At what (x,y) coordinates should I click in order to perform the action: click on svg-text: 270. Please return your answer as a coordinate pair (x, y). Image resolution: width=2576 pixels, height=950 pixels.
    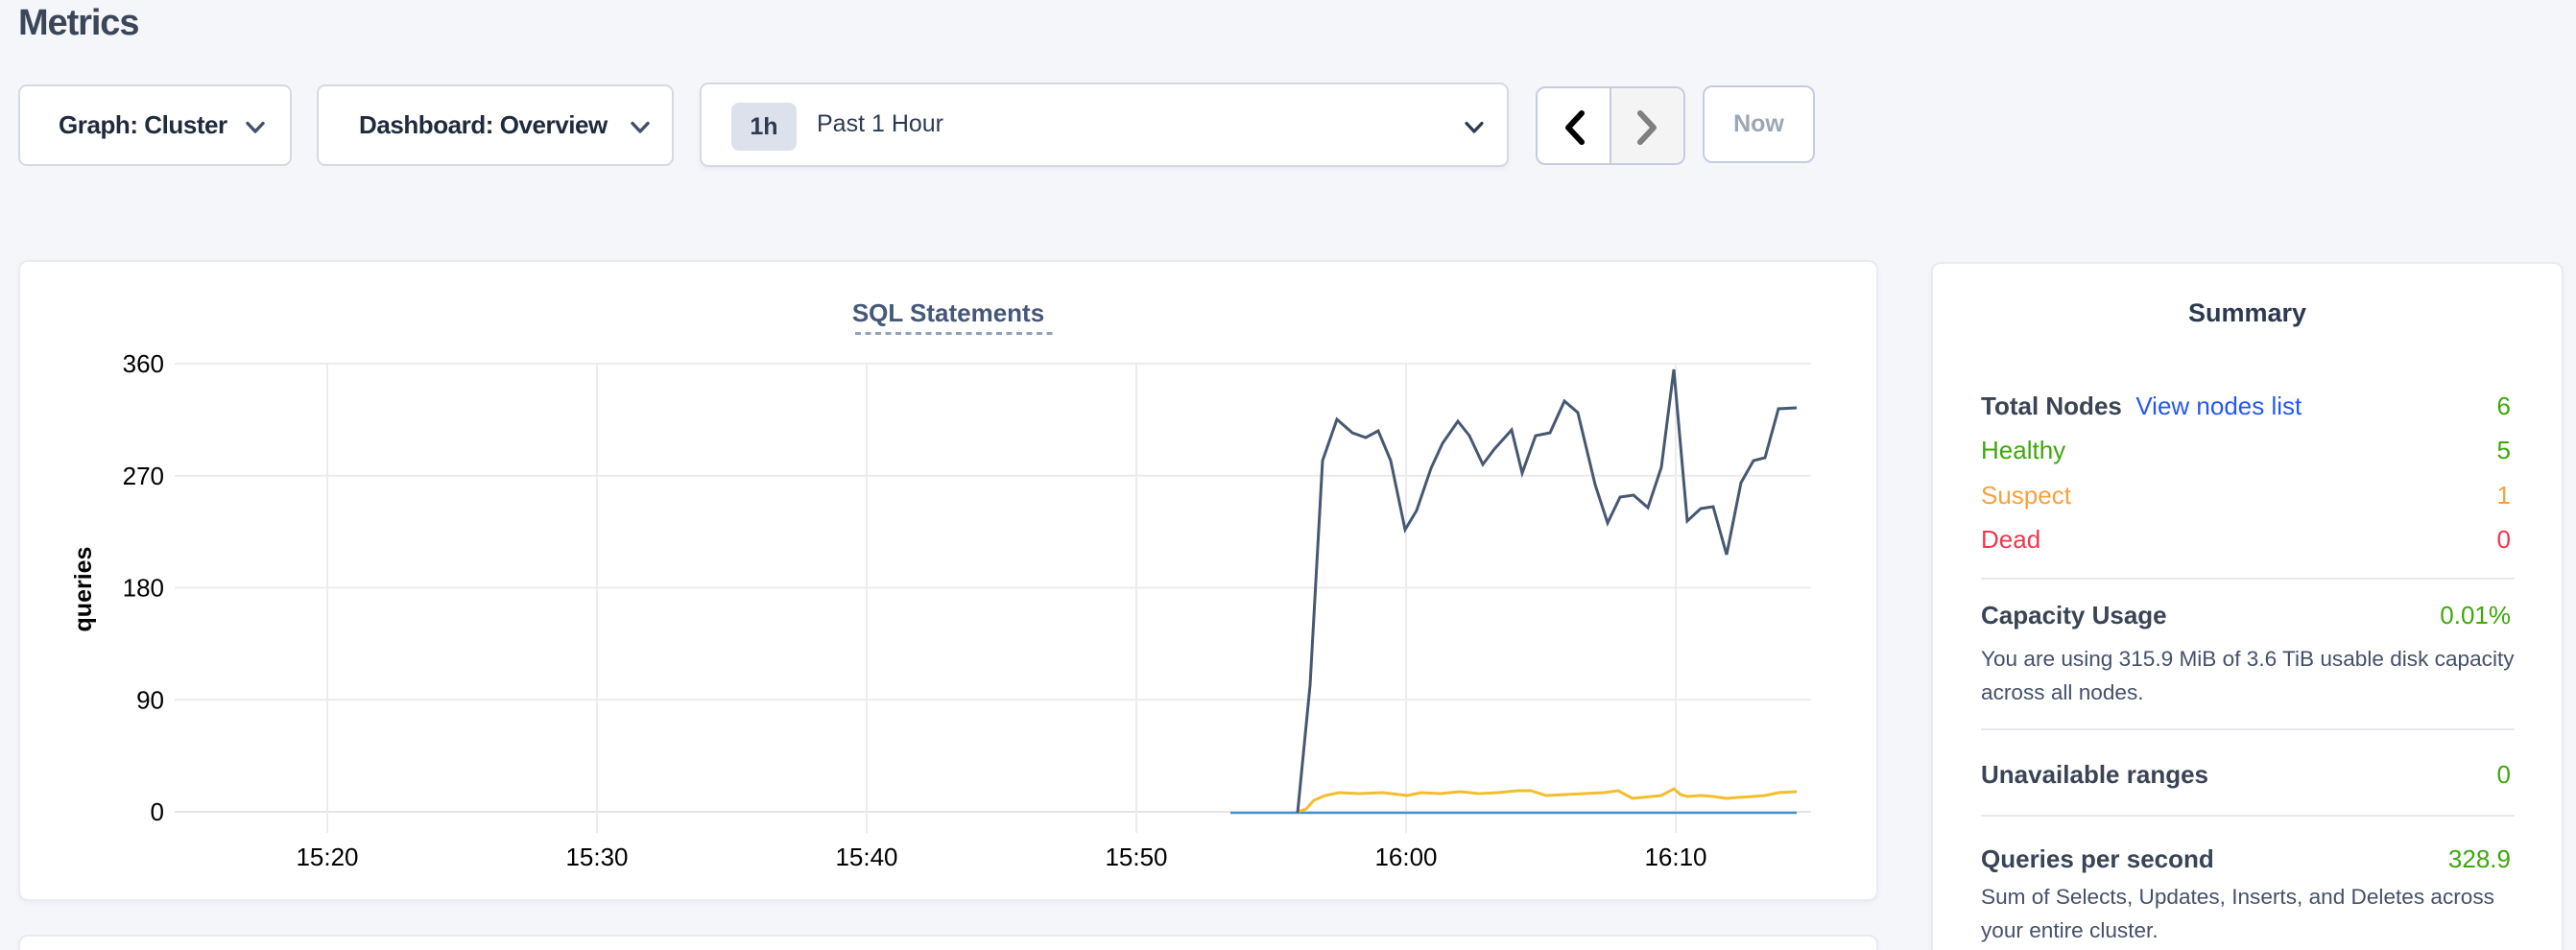
    Looking at the image, I should click on (143, 476).